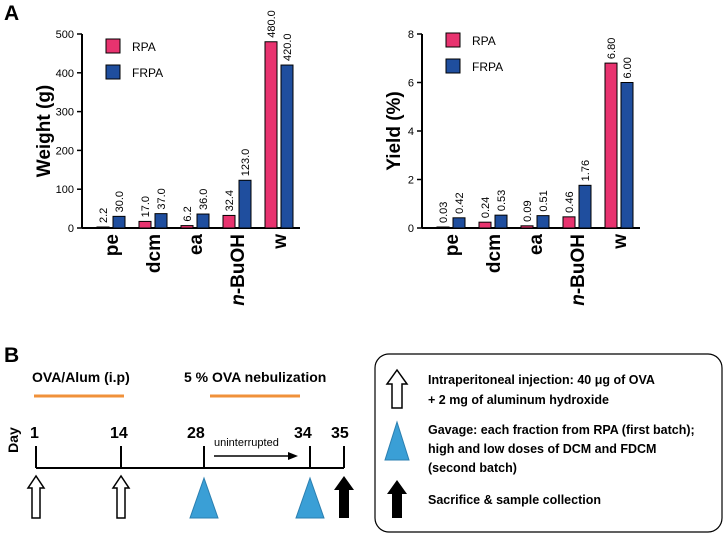 The width and height of the screenshot is (726, 536). Describe the element at coordinates (444, 212) in the screenshot. I see `data-label-rpa: 0.03` at that location.